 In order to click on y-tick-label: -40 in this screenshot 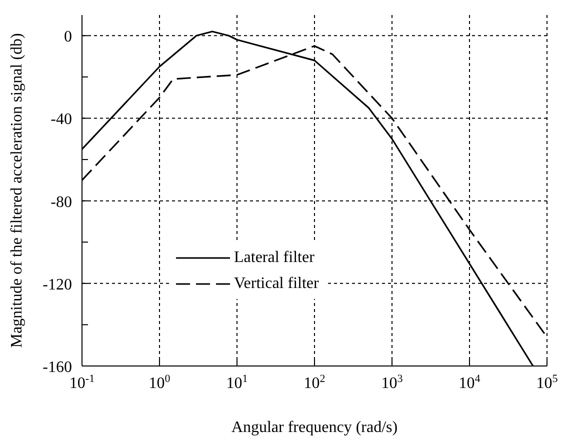, I will do `click(61, 119)`.